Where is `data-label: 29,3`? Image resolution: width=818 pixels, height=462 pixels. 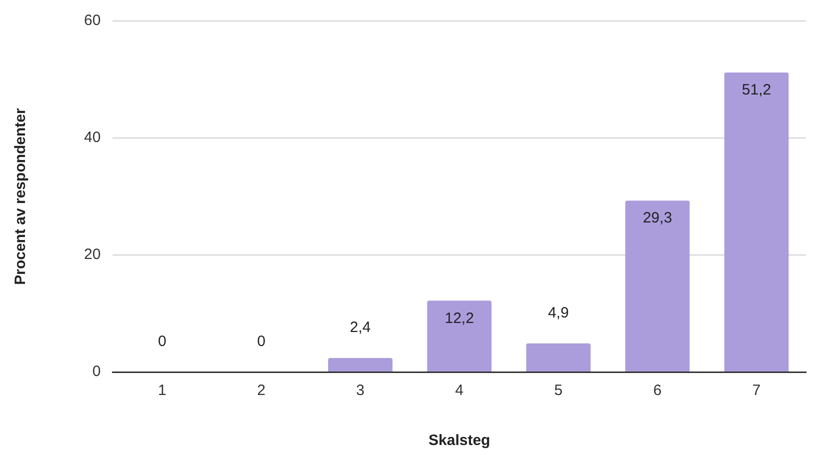 data-label: 29,3 is located at coordinates (657, 218).